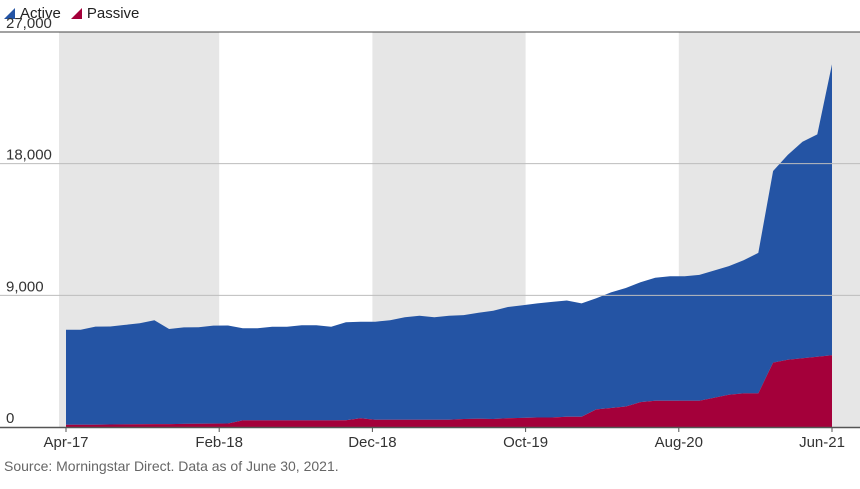 The height and width of the screenshot is (489, 860). I want to click on passive-area, so click(449, 391).